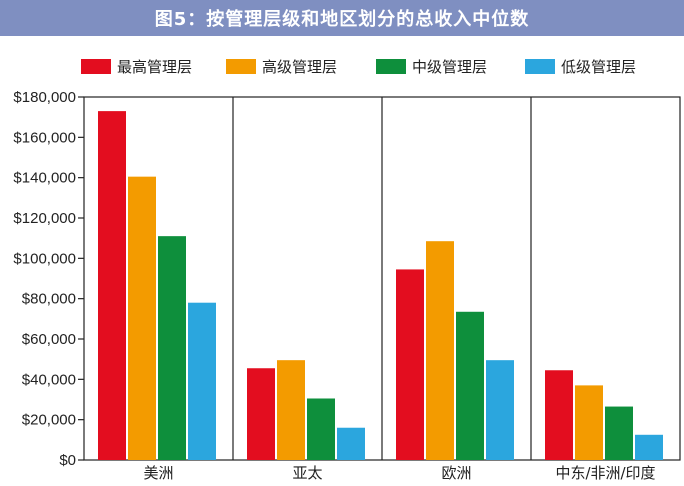 The image size is (684, 486). I want to click on x-tick-label: 美洲, so click(158, 473).